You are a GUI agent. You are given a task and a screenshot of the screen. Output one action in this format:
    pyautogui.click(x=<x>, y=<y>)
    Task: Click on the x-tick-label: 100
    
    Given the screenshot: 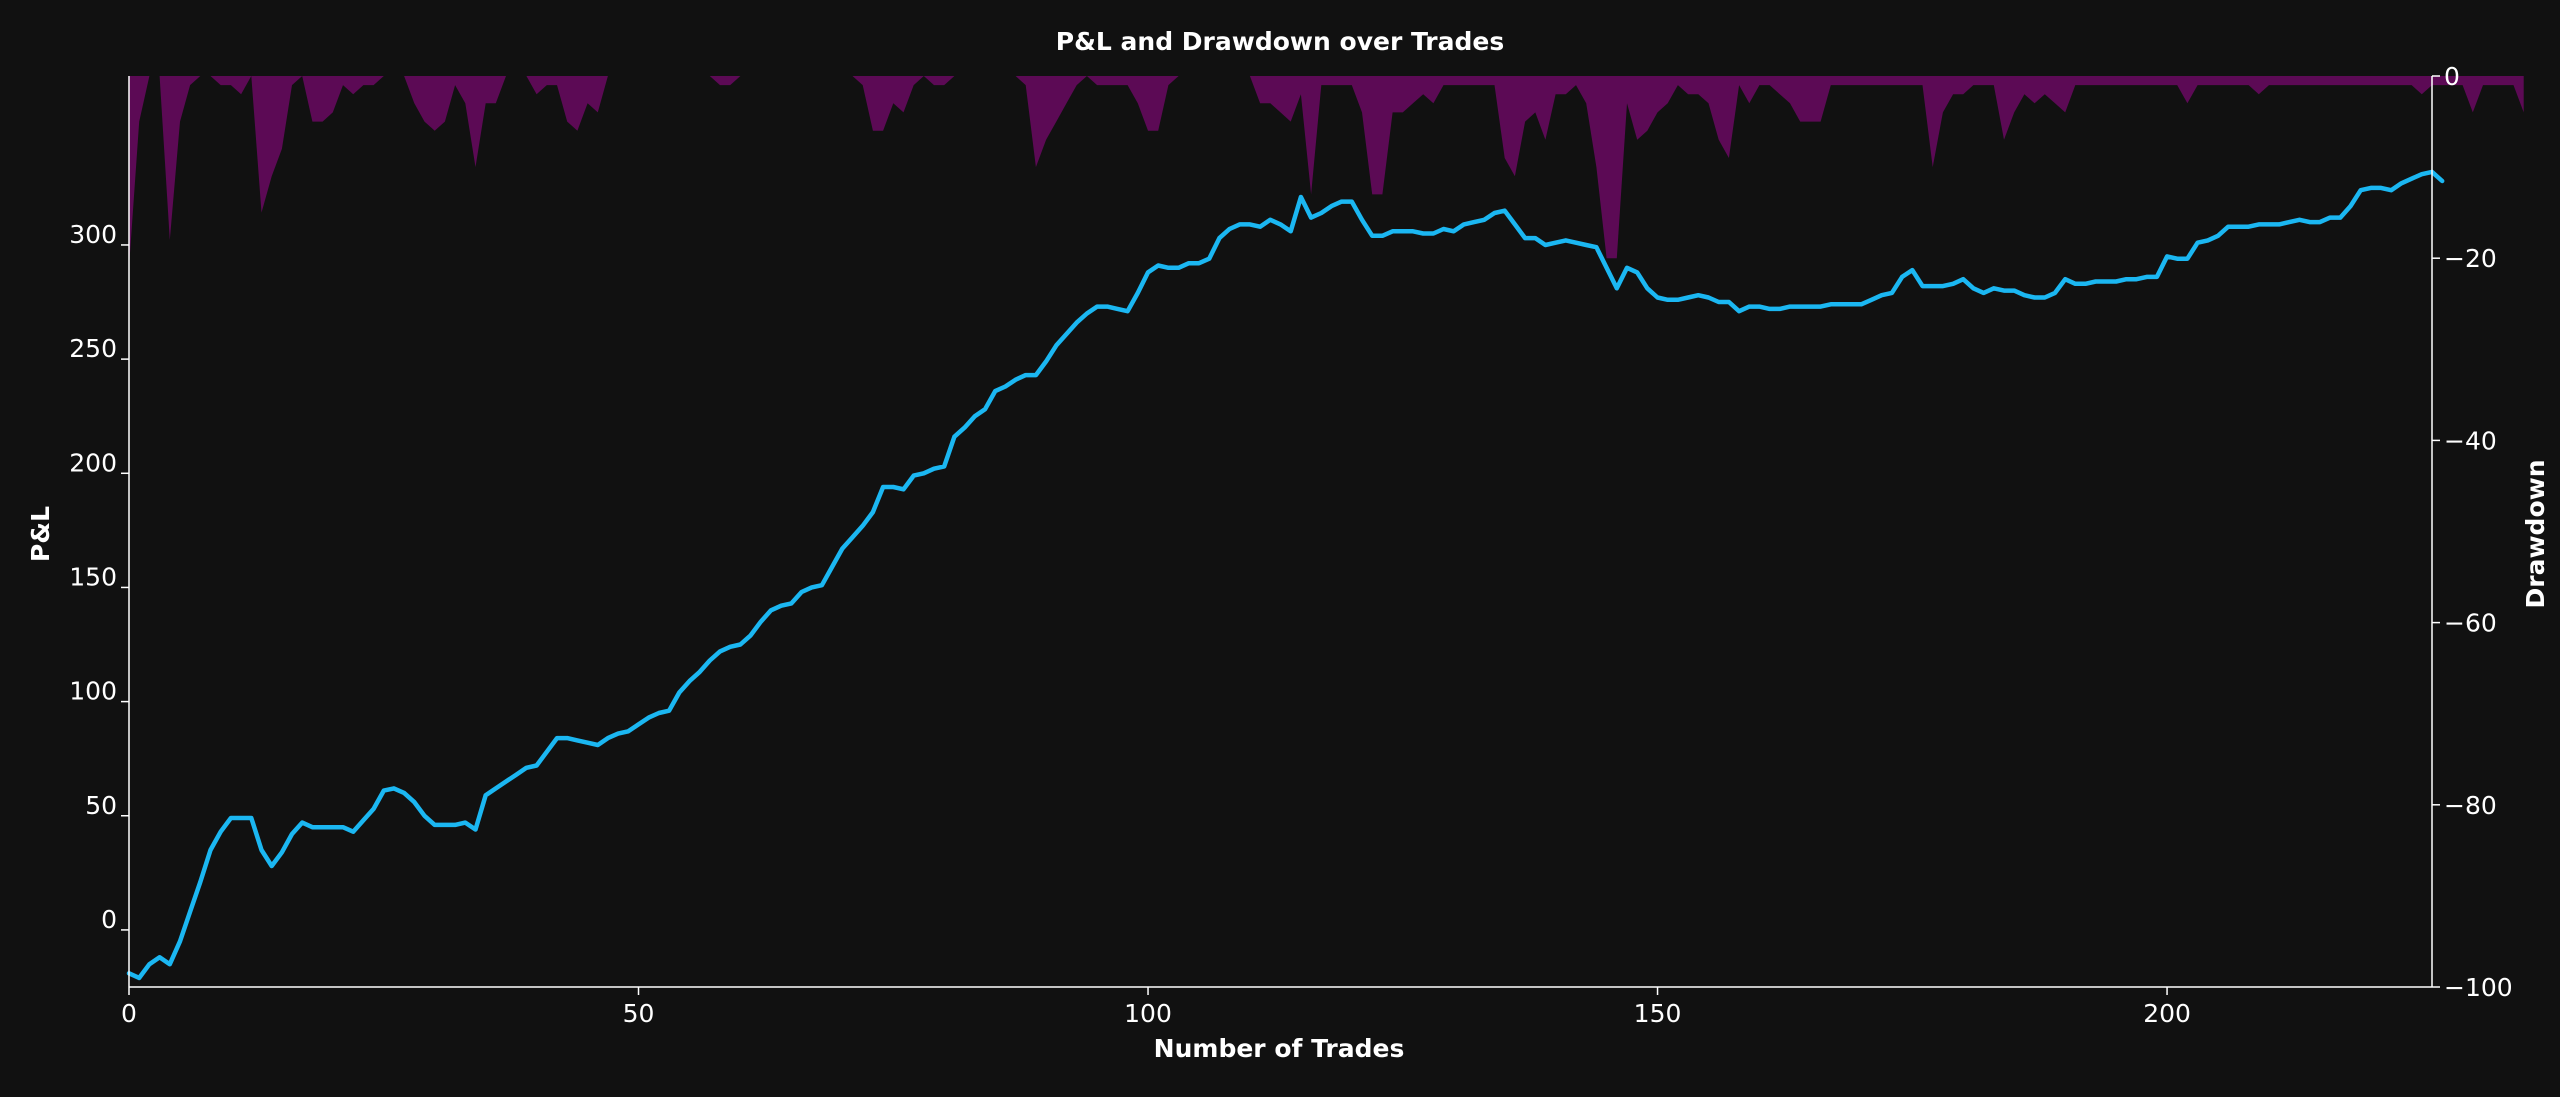 What is the action you would take?
    pyautogui.click(x=1148, y=1013)
    